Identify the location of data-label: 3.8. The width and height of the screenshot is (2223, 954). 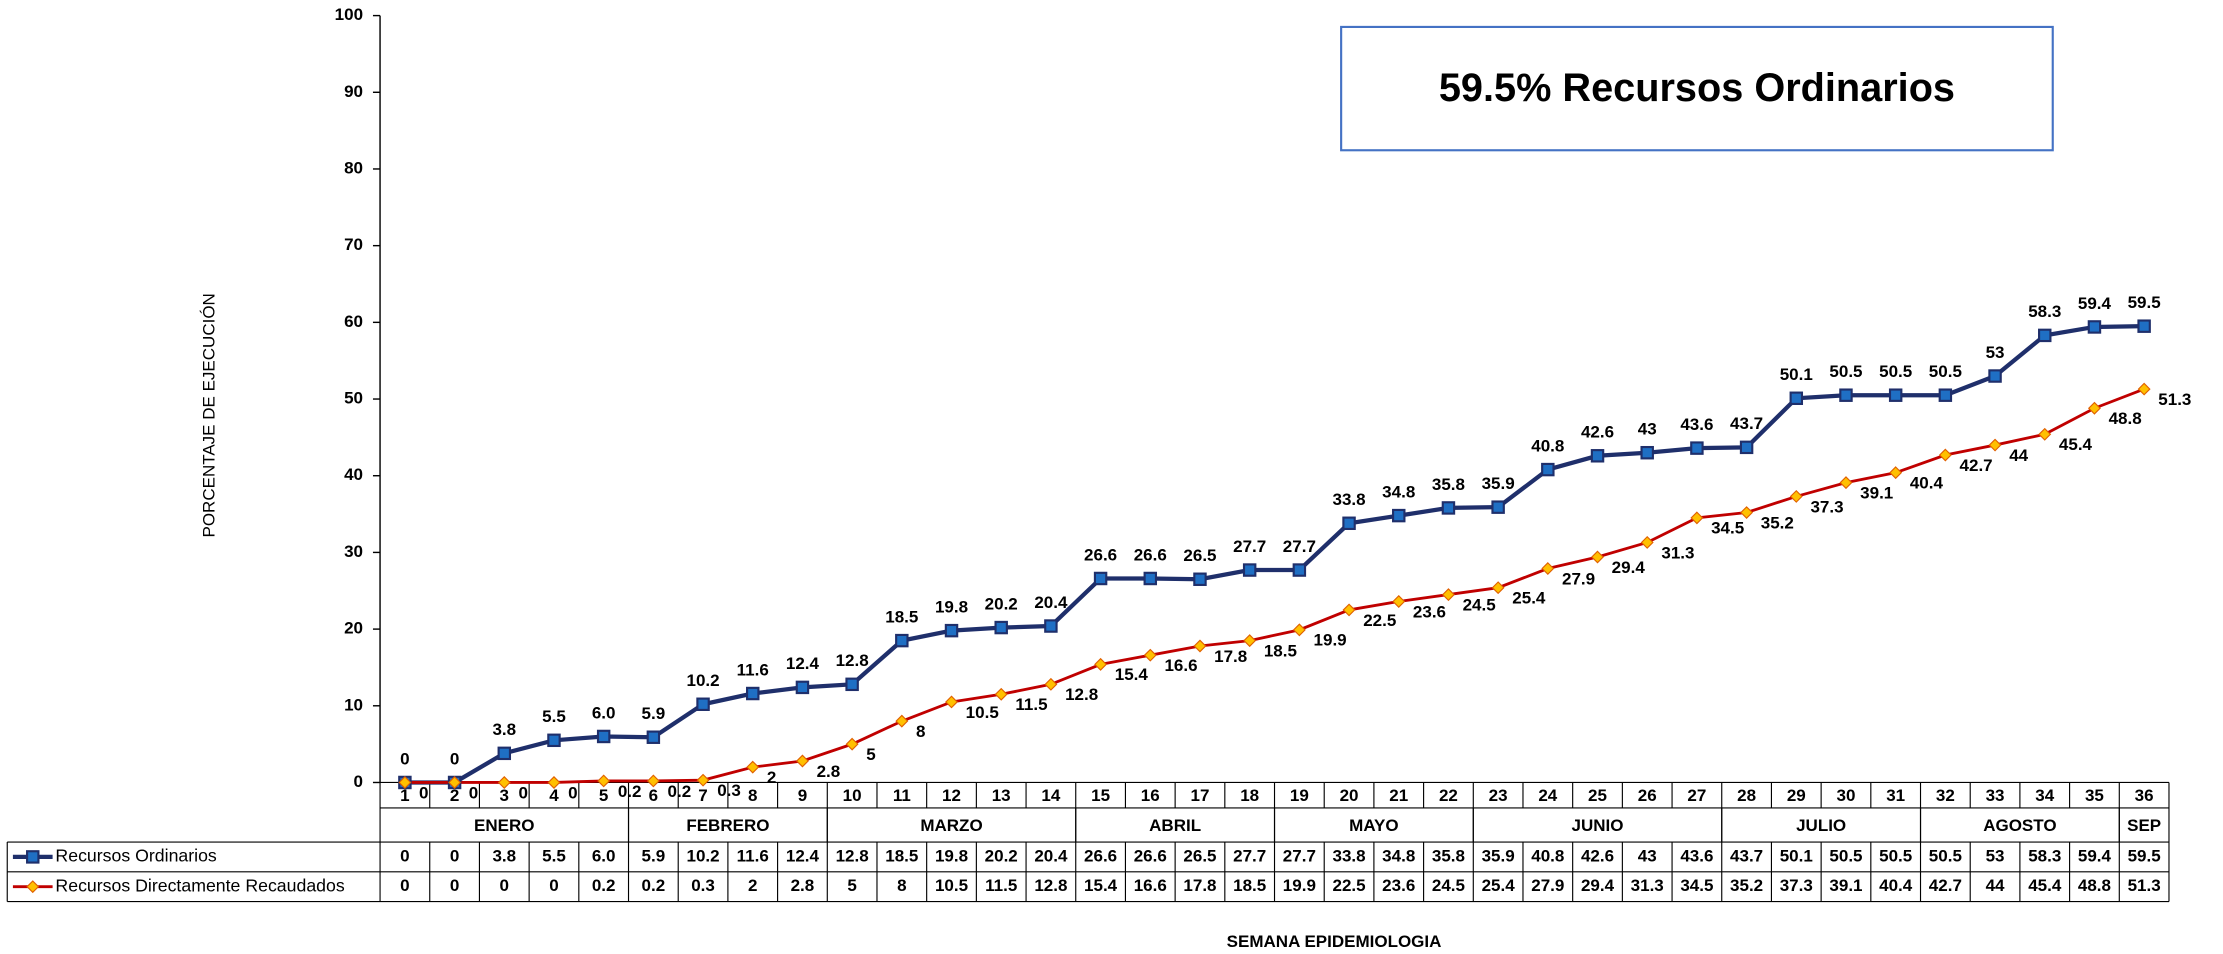
(504, 729).